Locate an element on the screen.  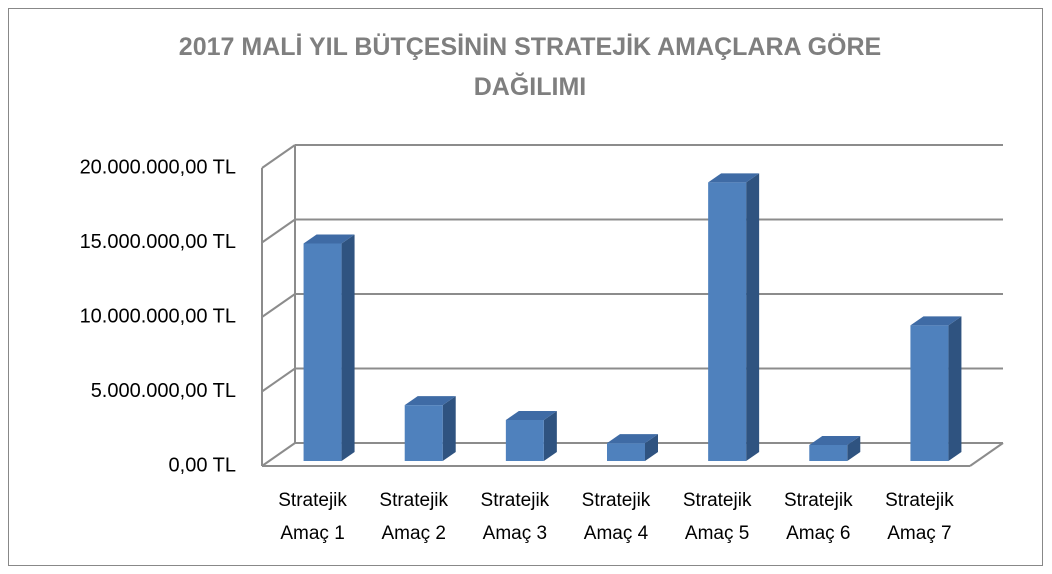
x-tick-label: Stratejik Amaç 5 is located at coordinates (717, 517).